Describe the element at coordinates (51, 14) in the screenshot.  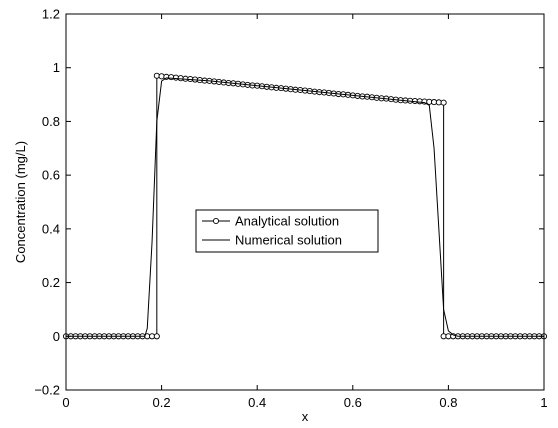
I see `y-tick-label: 1.2` at that location.